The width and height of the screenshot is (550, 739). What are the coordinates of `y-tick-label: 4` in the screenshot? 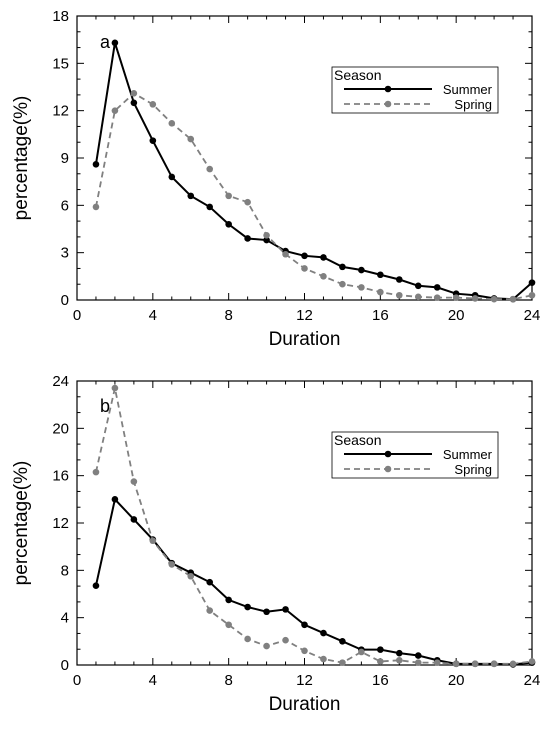 It's located at (65, 618).